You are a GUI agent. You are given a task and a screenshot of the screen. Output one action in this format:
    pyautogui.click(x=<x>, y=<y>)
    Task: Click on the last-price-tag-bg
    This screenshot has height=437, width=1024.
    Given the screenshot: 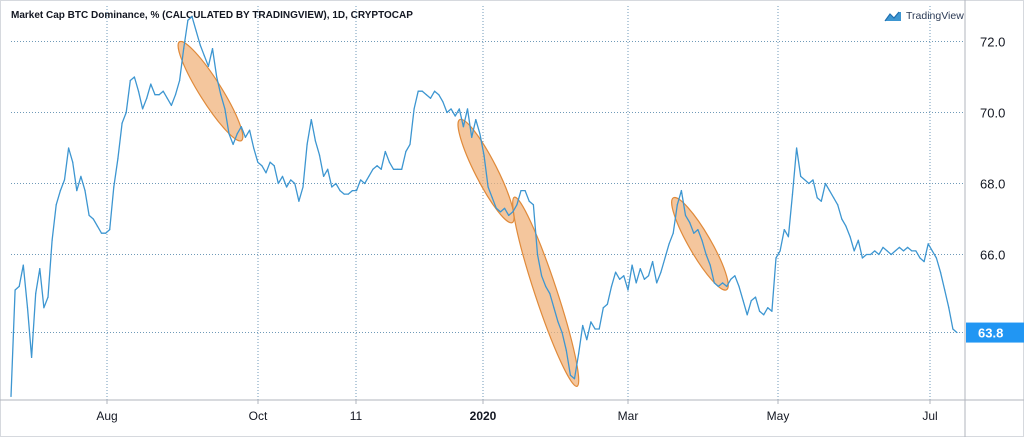 What is the action you would take?
    pyautogui.click(x=995, y=332)
    